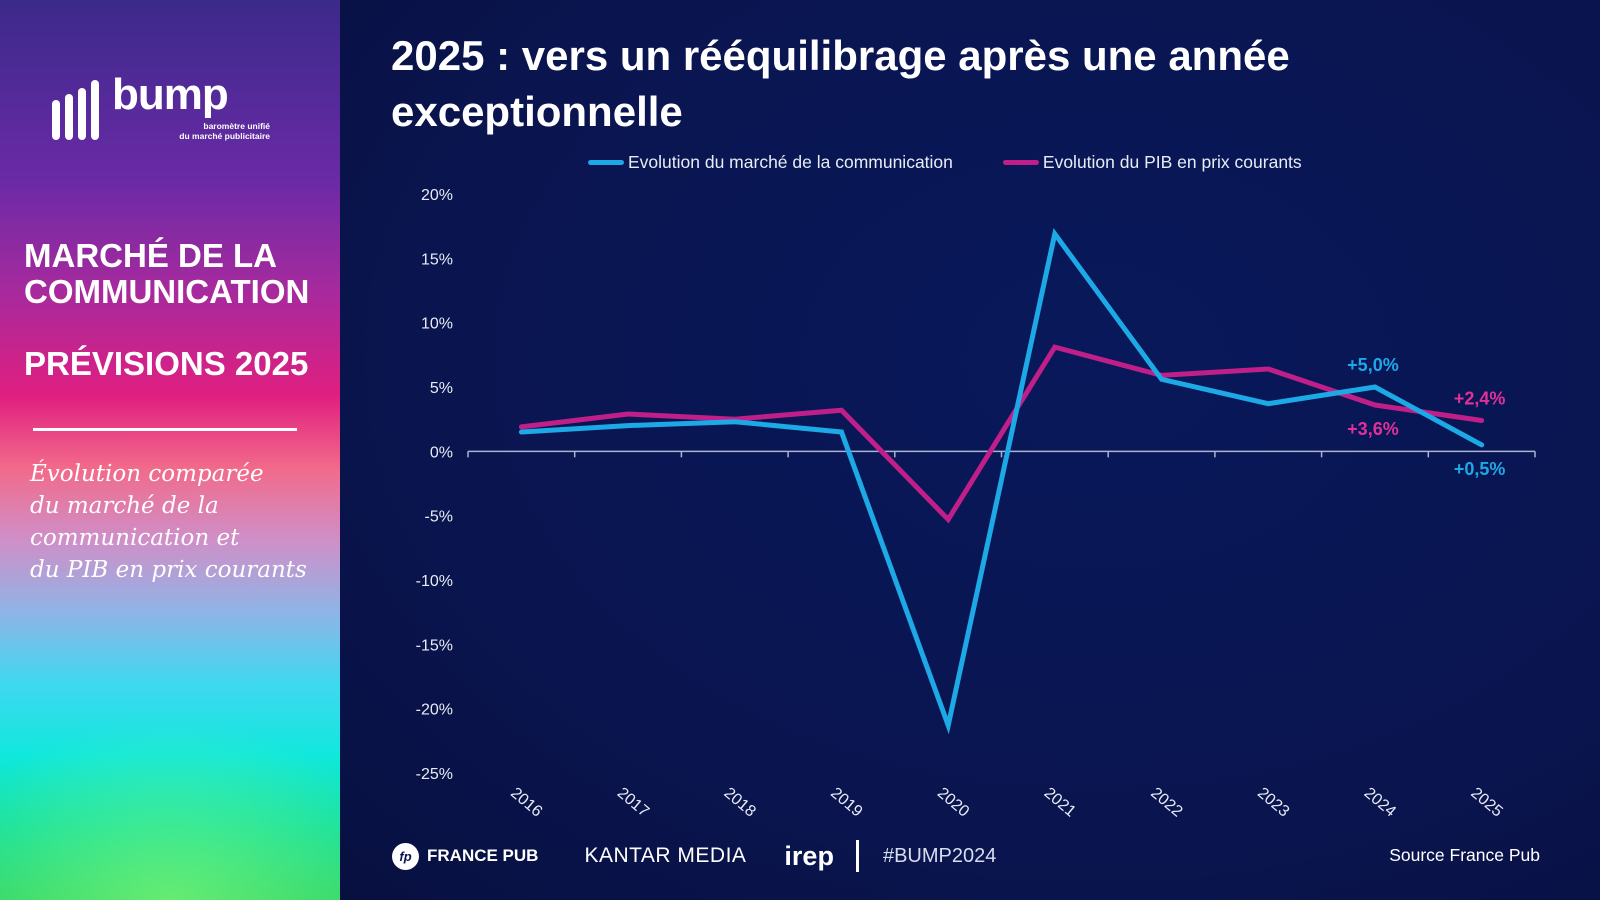  What do you see at coordinates (165, 429) in the screenshot?
I see `sidebar-divider` at bounding box center [165, 429].